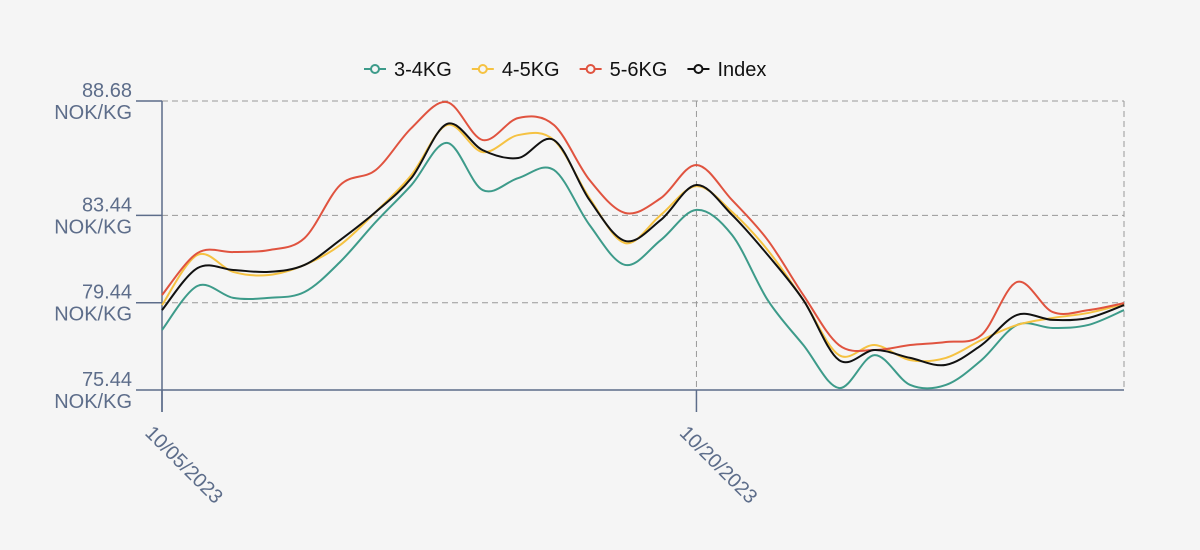 This screenshot has height=550, width=1200. Describe the element at coordinates (183, 465) in the screenshot. I see `x-tick-label: 10/05/2023` at that location.